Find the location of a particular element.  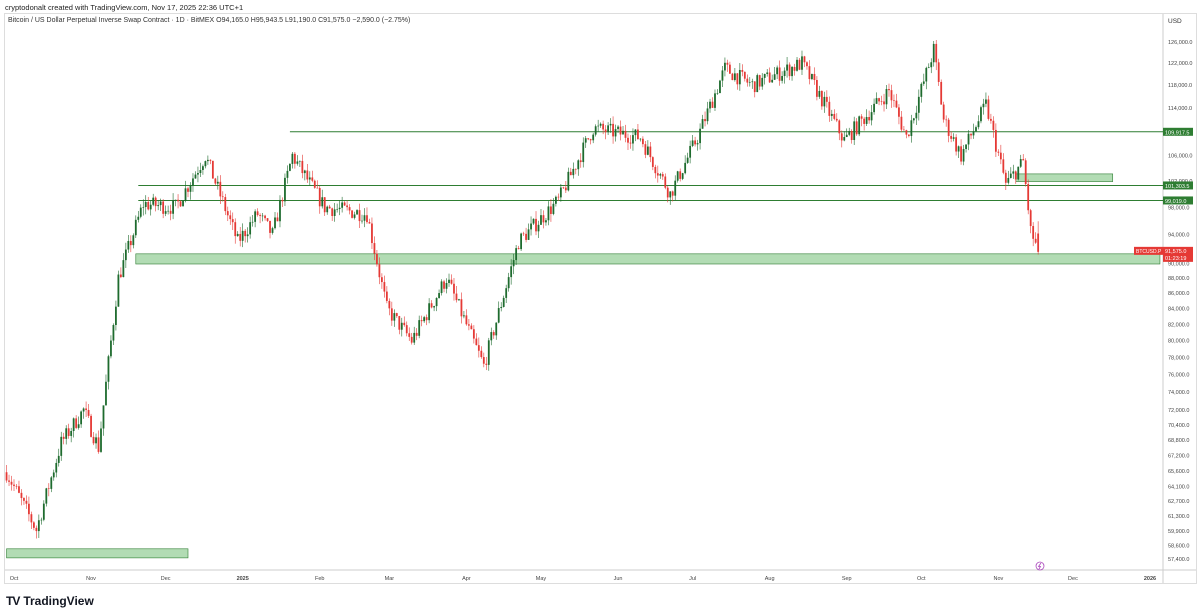

tv-logo-icon: TV is located at coordinates (13, 601).